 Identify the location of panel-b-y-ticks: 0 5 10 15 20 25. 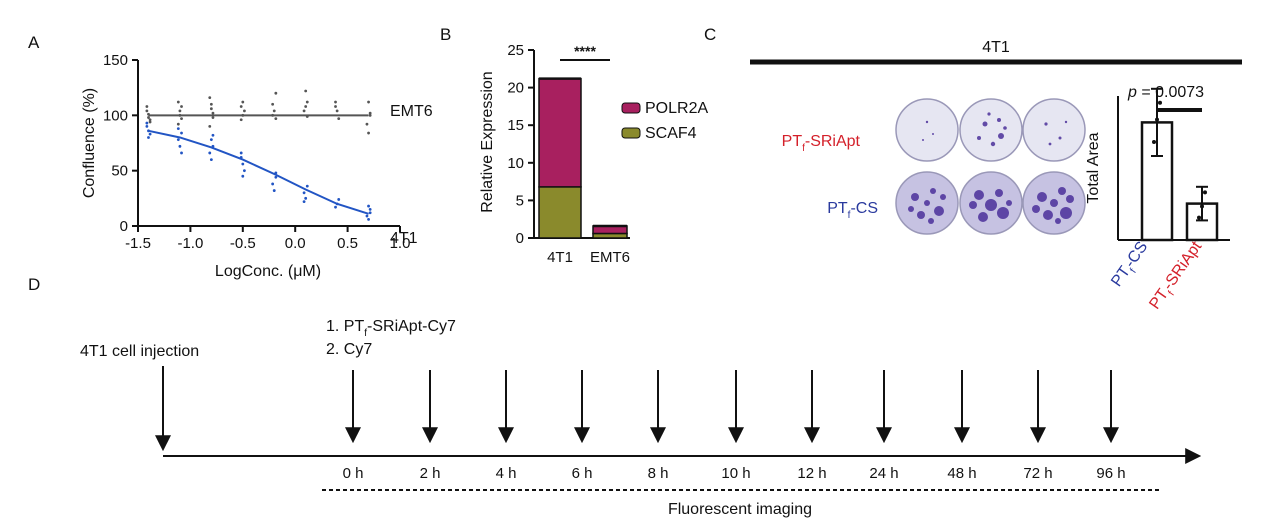
(520, 144).